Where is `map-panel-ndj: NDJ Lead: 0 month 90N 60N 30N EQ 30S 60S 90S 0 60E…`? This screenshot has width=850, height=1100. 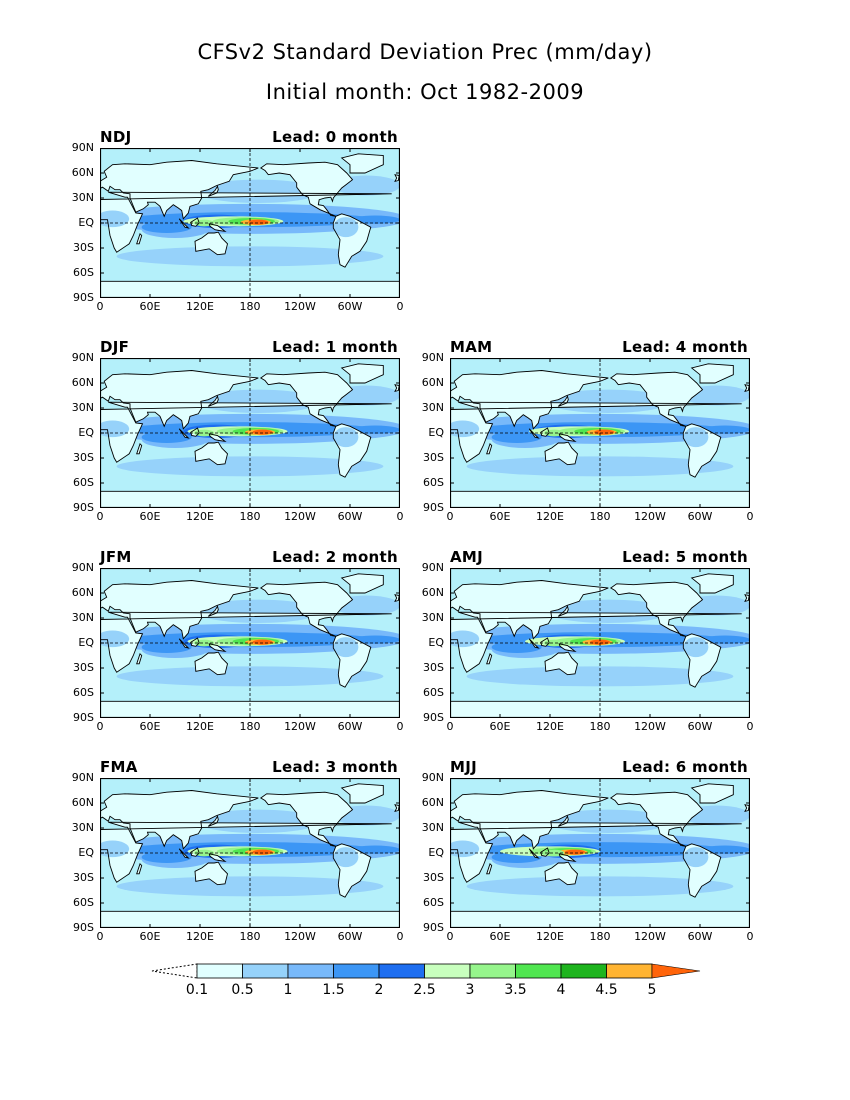
map-panel-ndj: NDJ Lead: 0 month 90N 60N 30N EQ 30S 60S 90S 0 60E… is located at coordinates (232, 228).